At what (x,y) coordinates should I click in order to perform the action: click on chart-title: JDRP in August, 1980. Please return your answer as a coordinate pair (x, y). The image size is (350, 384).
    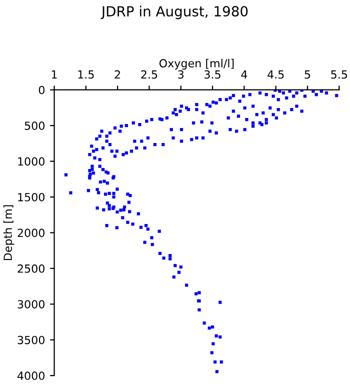
    Looking at the image, I should click on (174, 13).